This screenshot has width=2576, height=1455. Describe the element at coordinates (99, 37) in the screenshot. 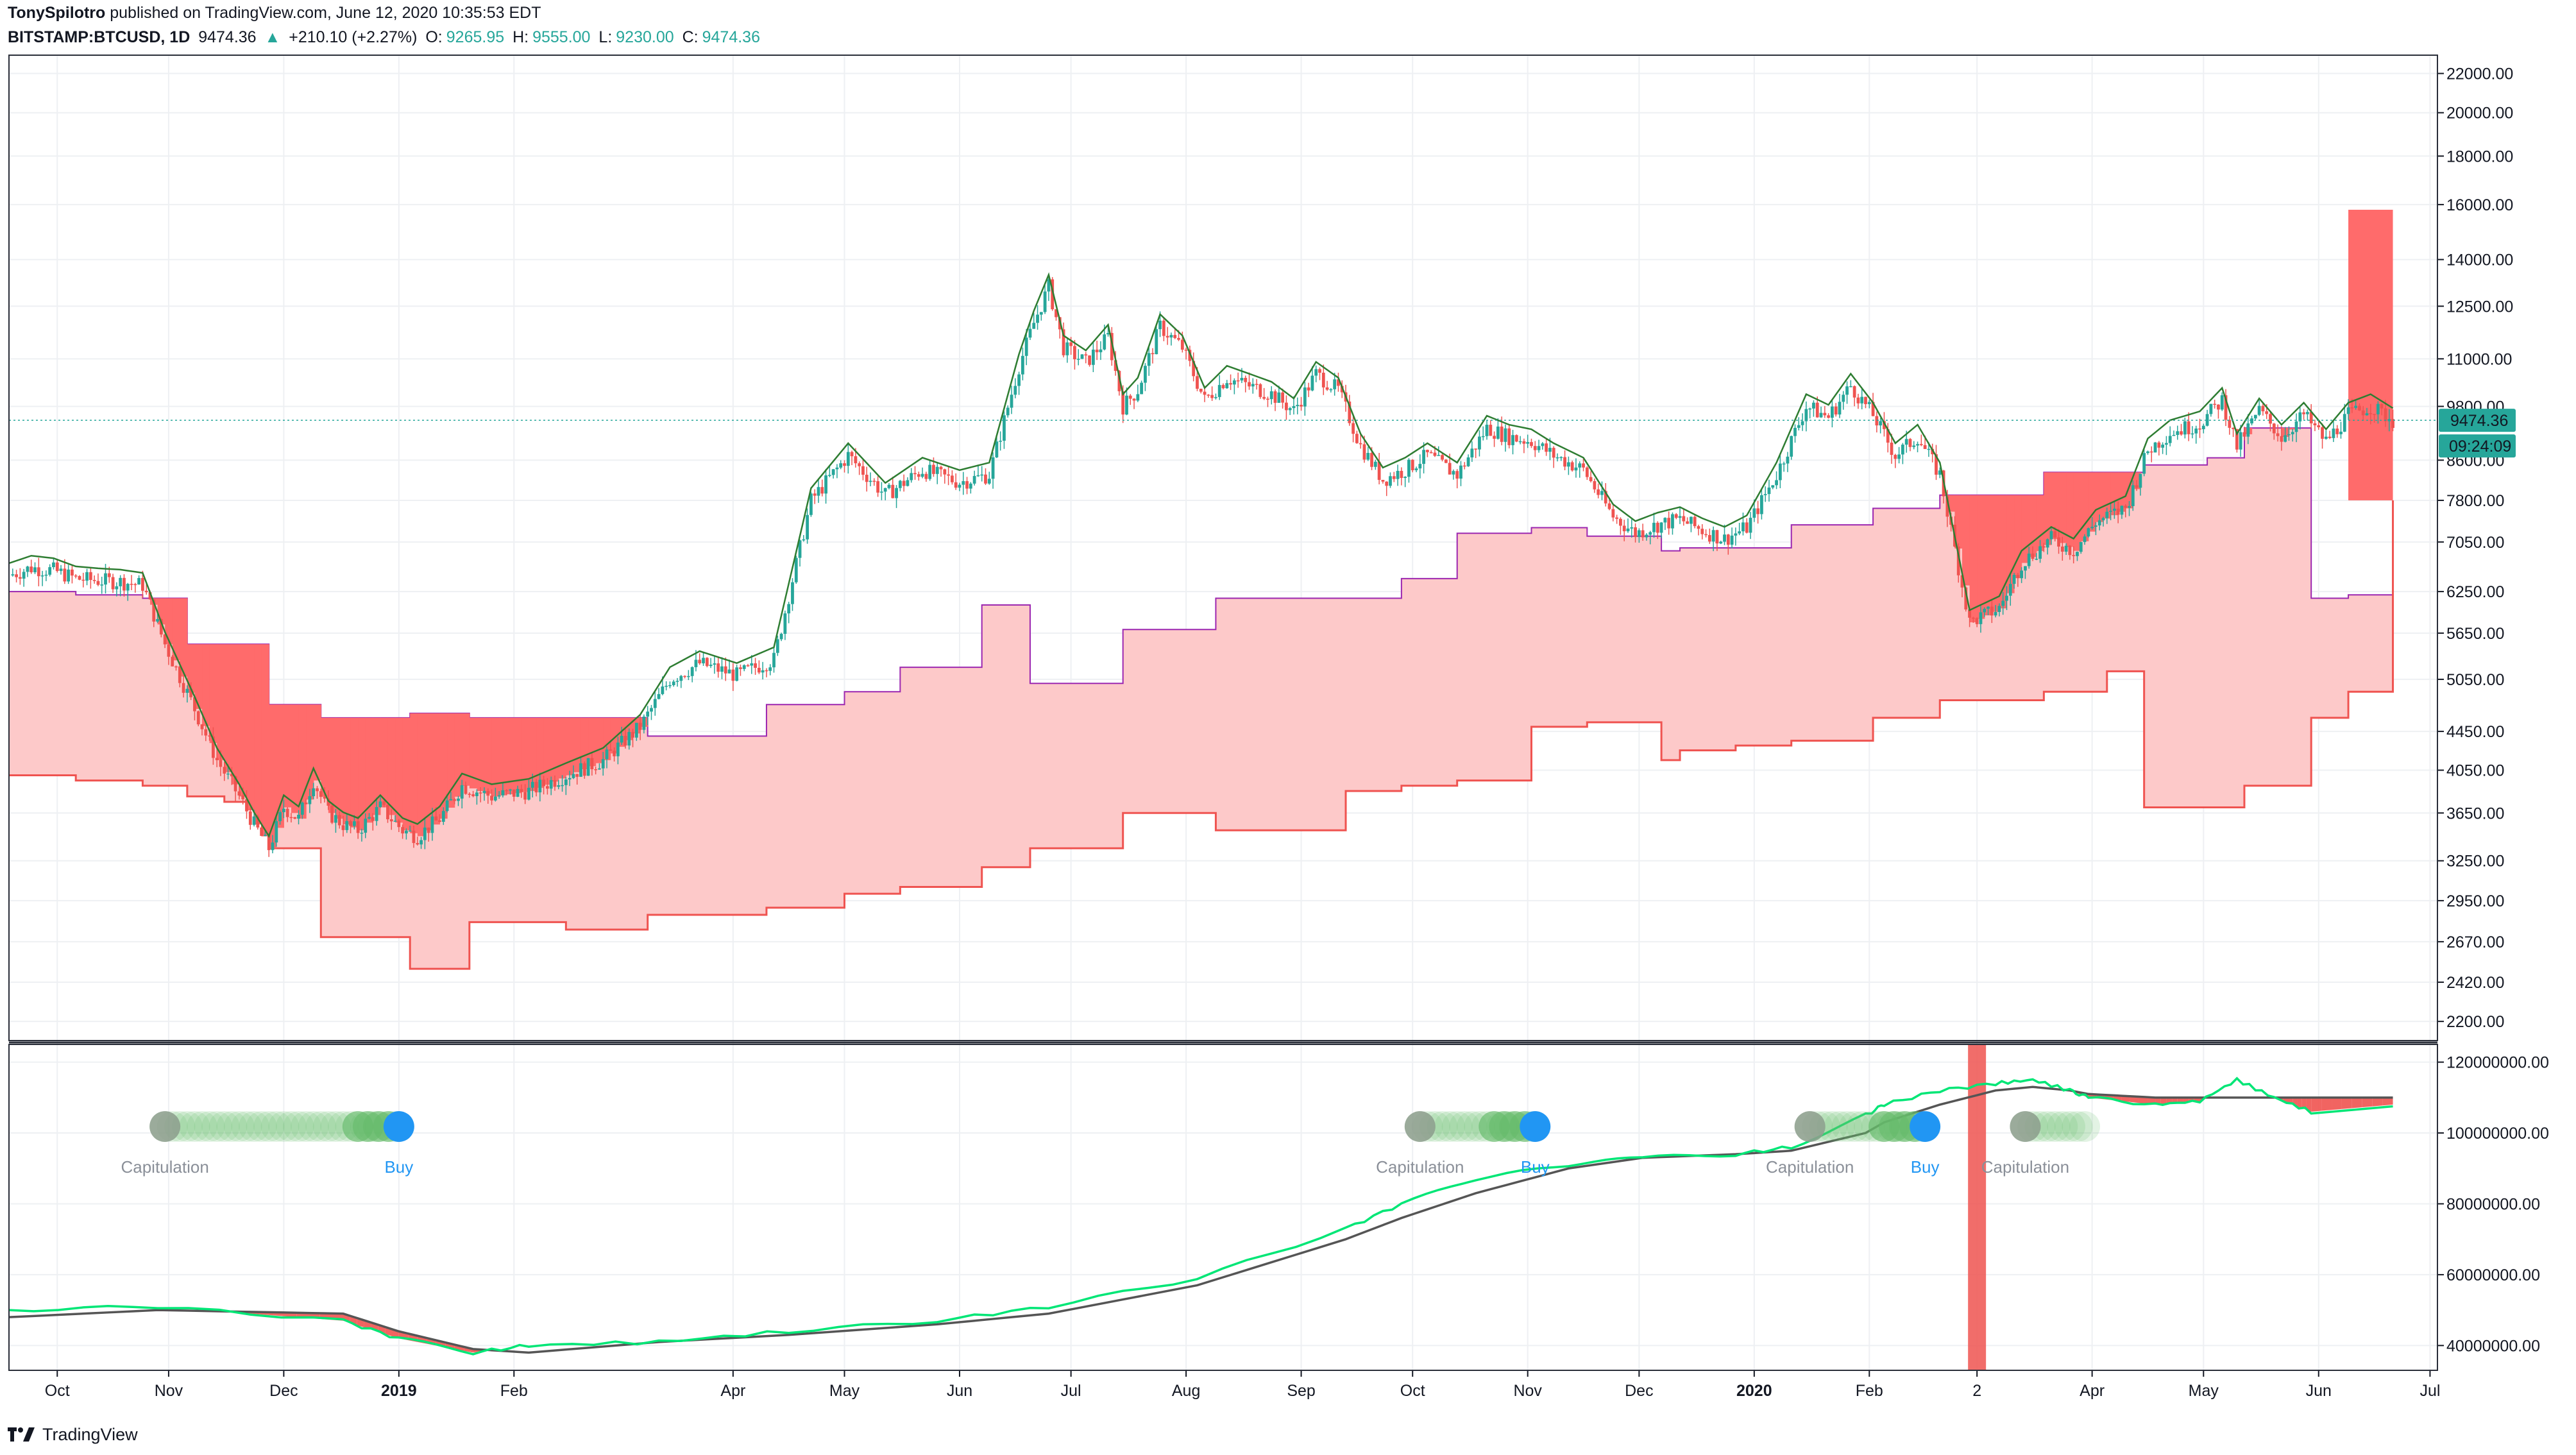

I see `symbol-label: BITSTAMP:BTCUSD, 1D` at that location.